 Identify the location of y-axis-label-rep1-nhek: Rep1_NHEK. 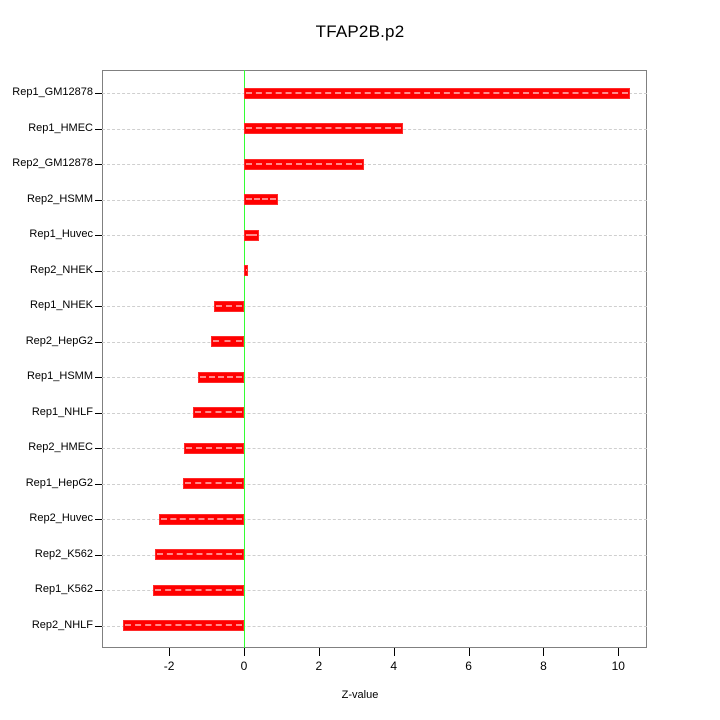
(61, 305).